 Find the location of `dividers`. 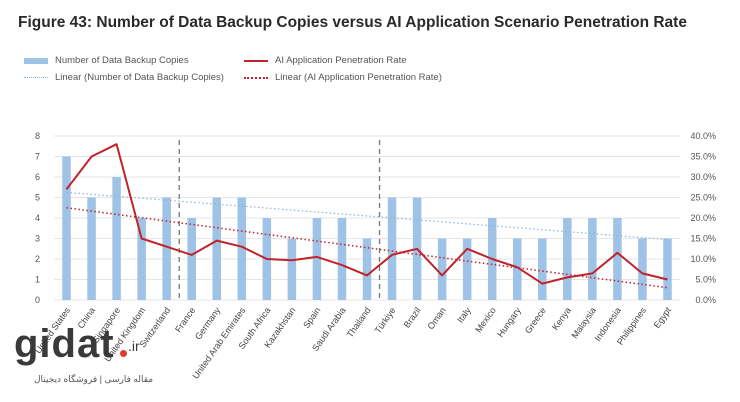

dividers is located at coordinates (279, 220).